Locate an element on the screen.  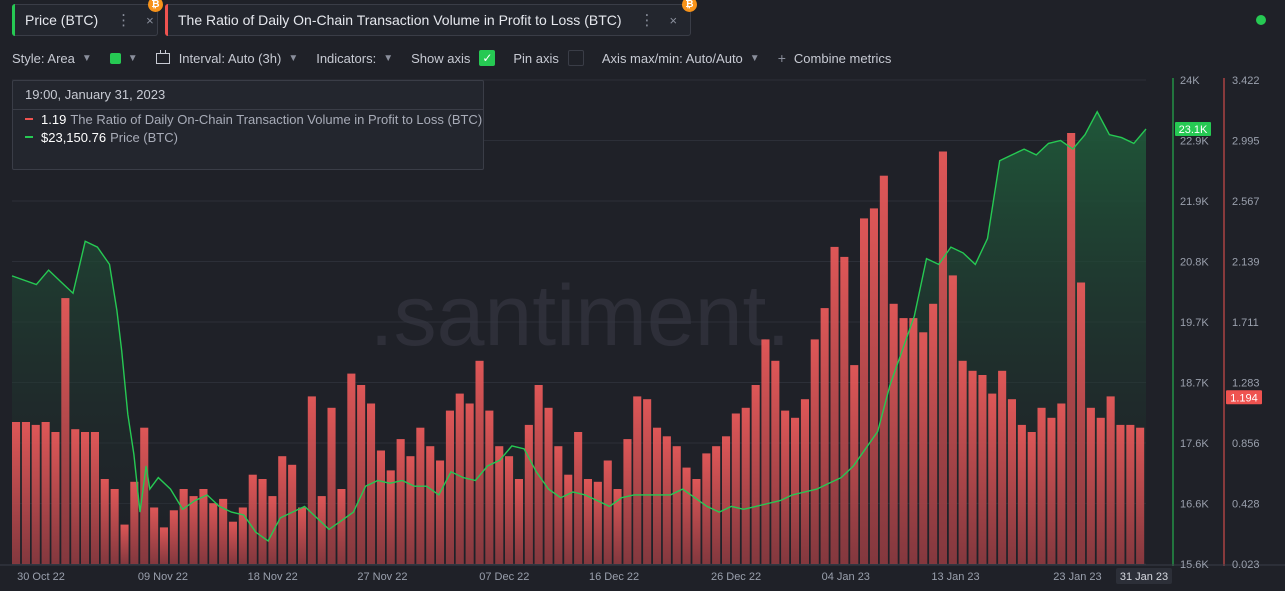
tooltip-value: $23,150.76 is located at coordinates (74, 137).